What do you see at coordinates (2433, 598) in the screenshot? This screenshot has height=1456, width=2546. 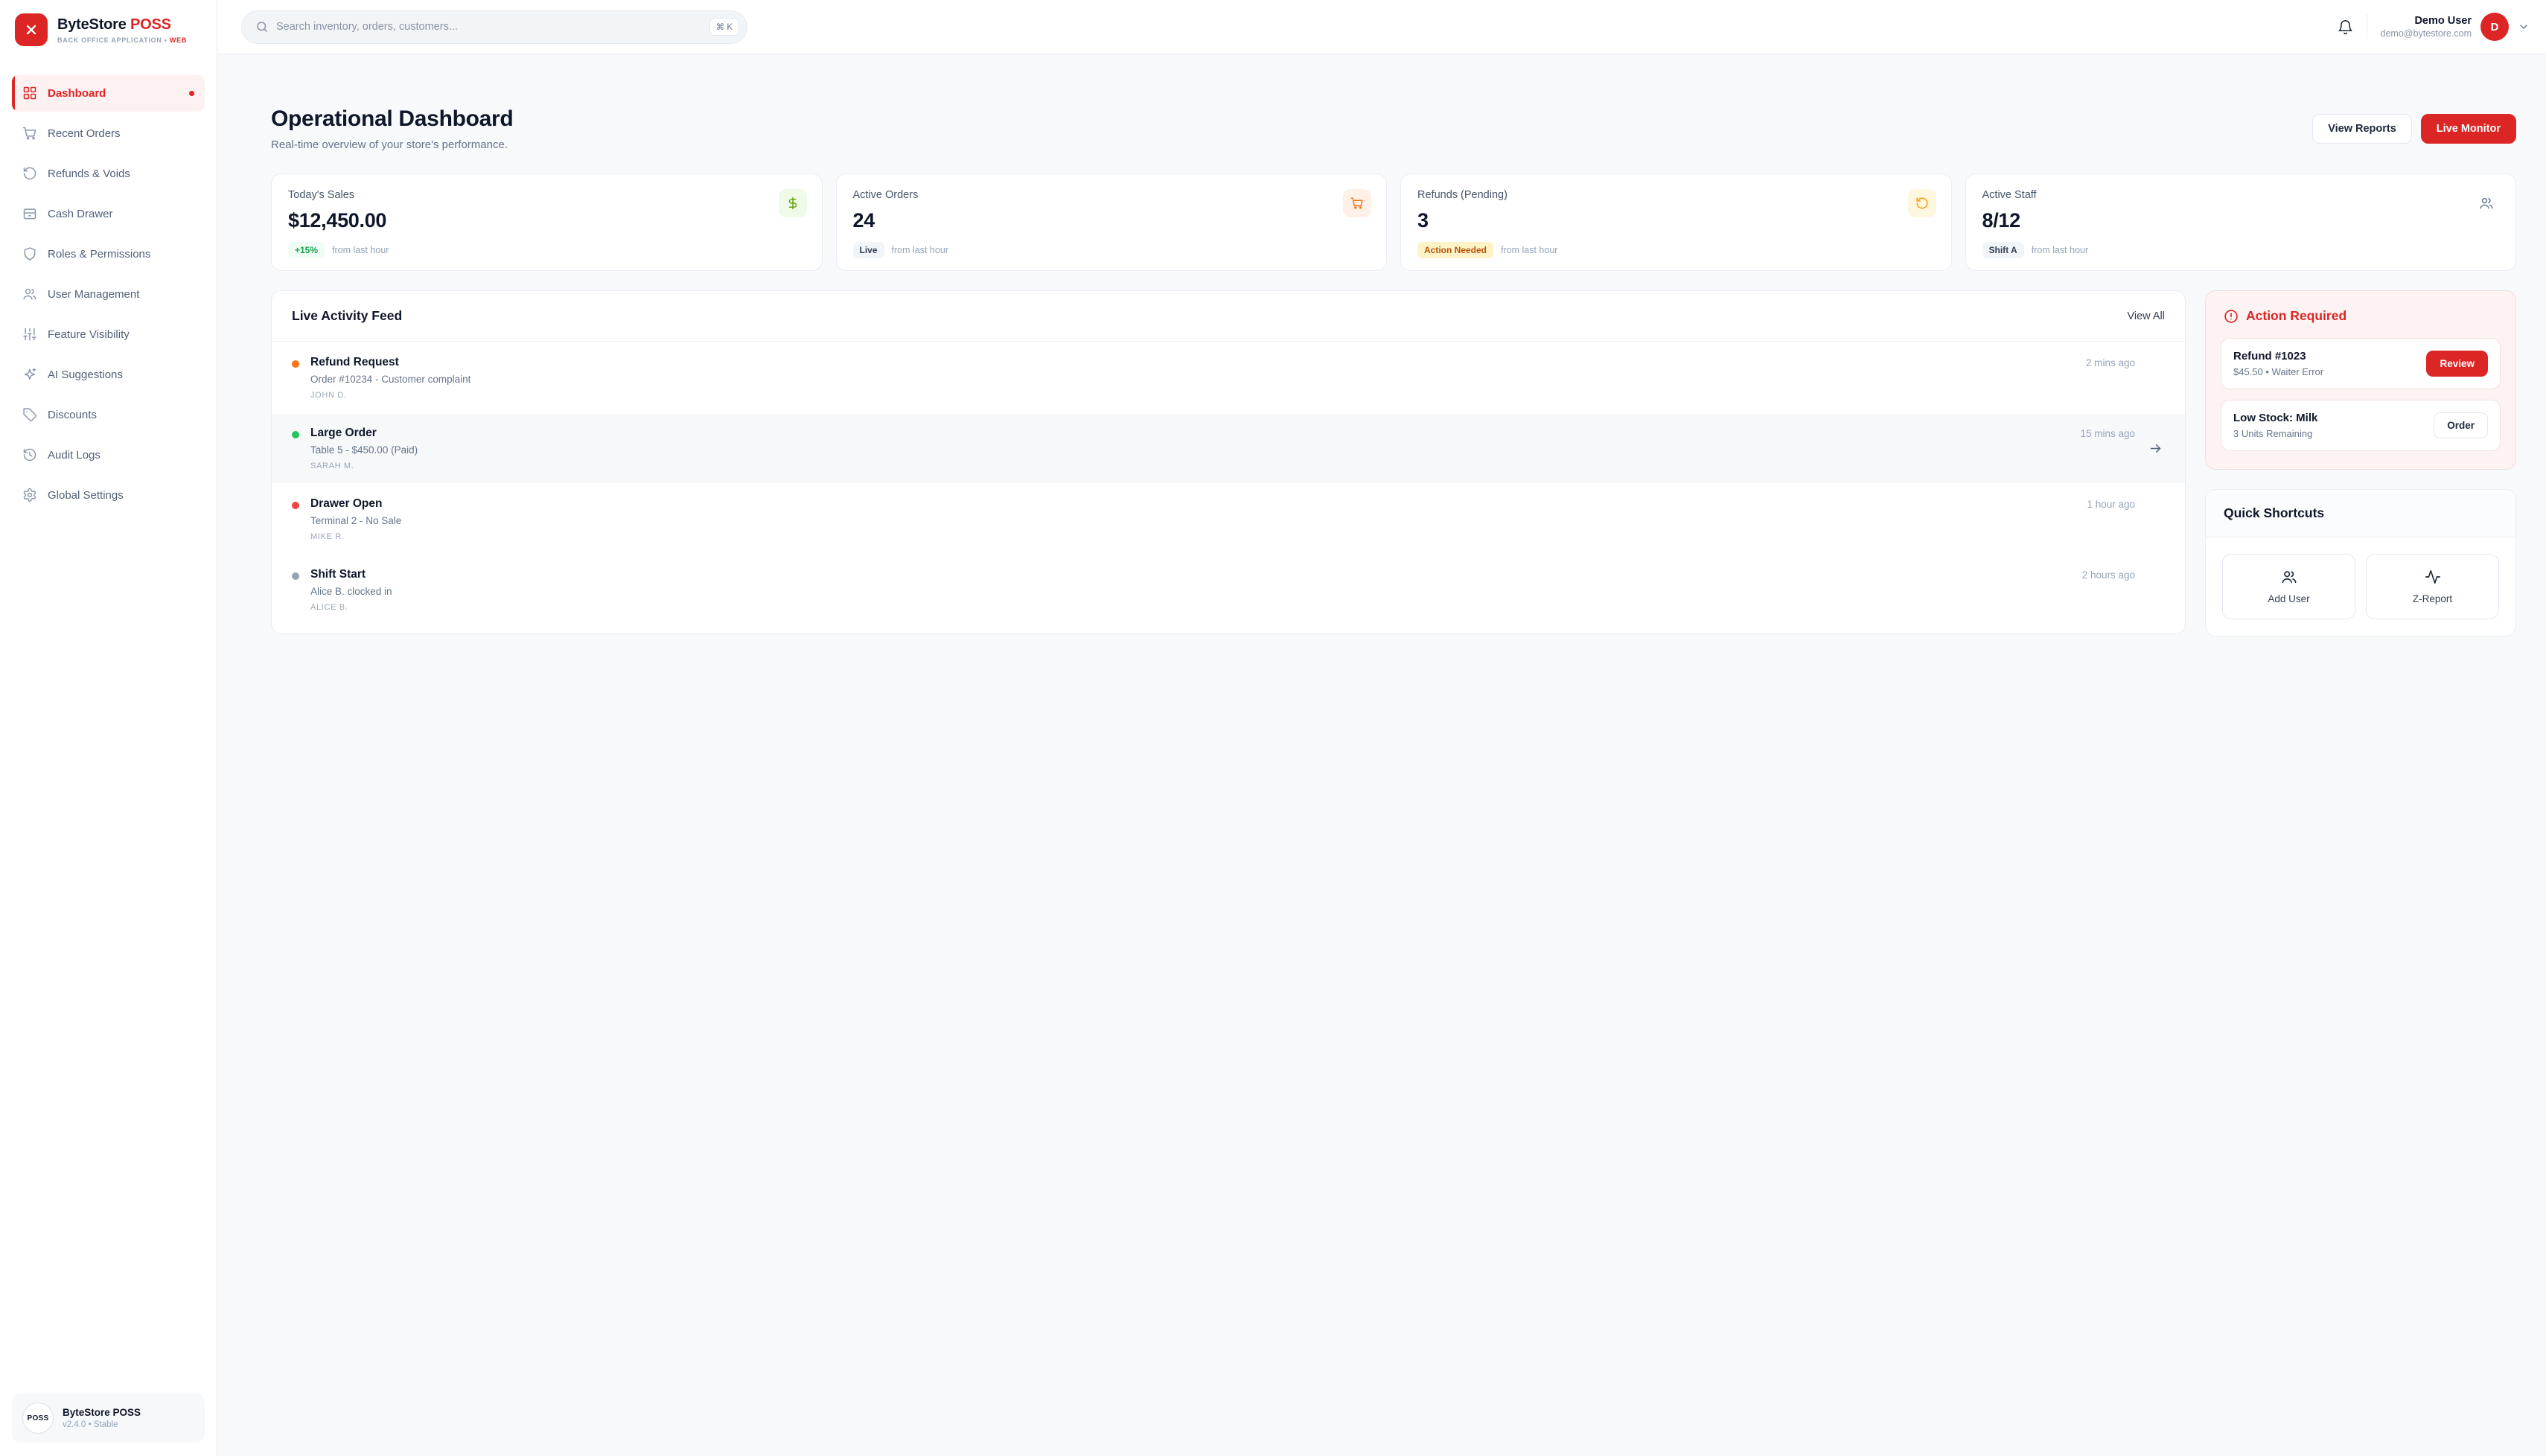 I see `shortcut-label: Z-Report` at bounding box center [2433, 598].